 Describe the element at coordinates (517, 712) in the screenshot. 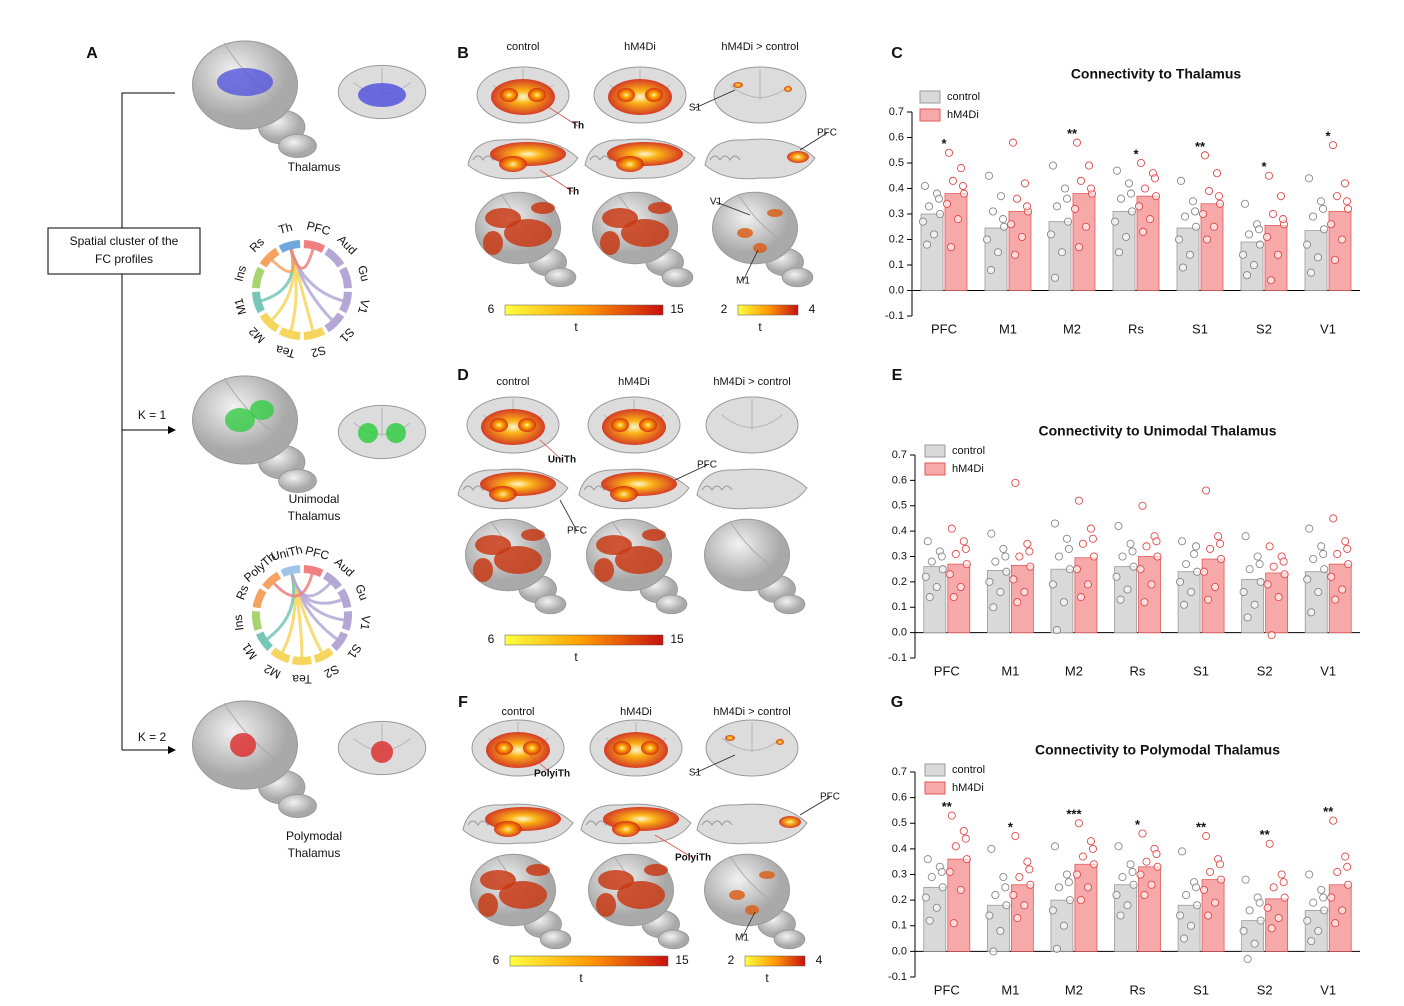

I see `column-header: control` at that location.